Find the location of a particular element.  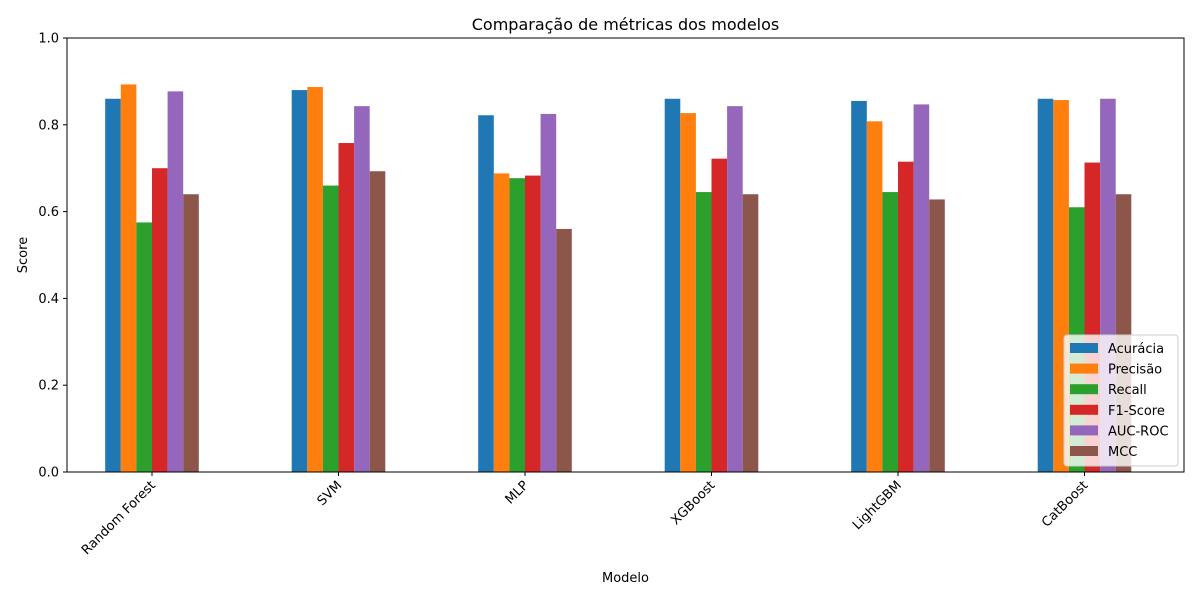

y-tick-label: 0.8 is located at coordinates (48, 125).